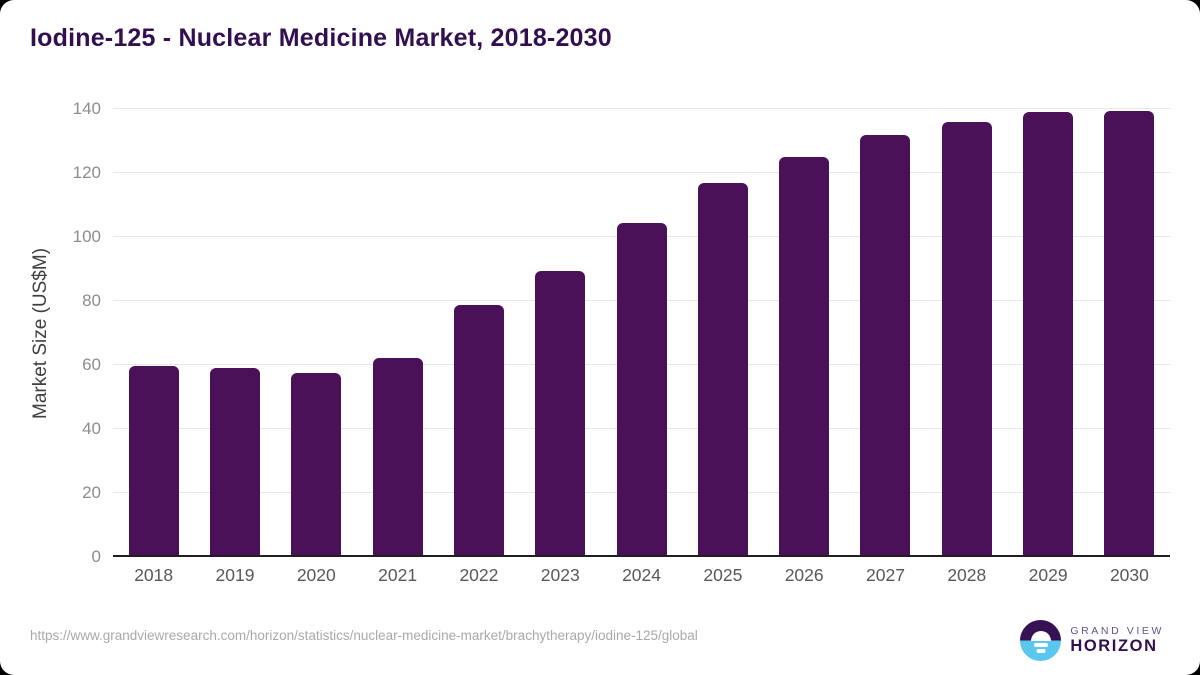  Describe the element at coordinates (1114, 646) in the screenshot. I see `logo-text-horizon: HORIZON` at that location.